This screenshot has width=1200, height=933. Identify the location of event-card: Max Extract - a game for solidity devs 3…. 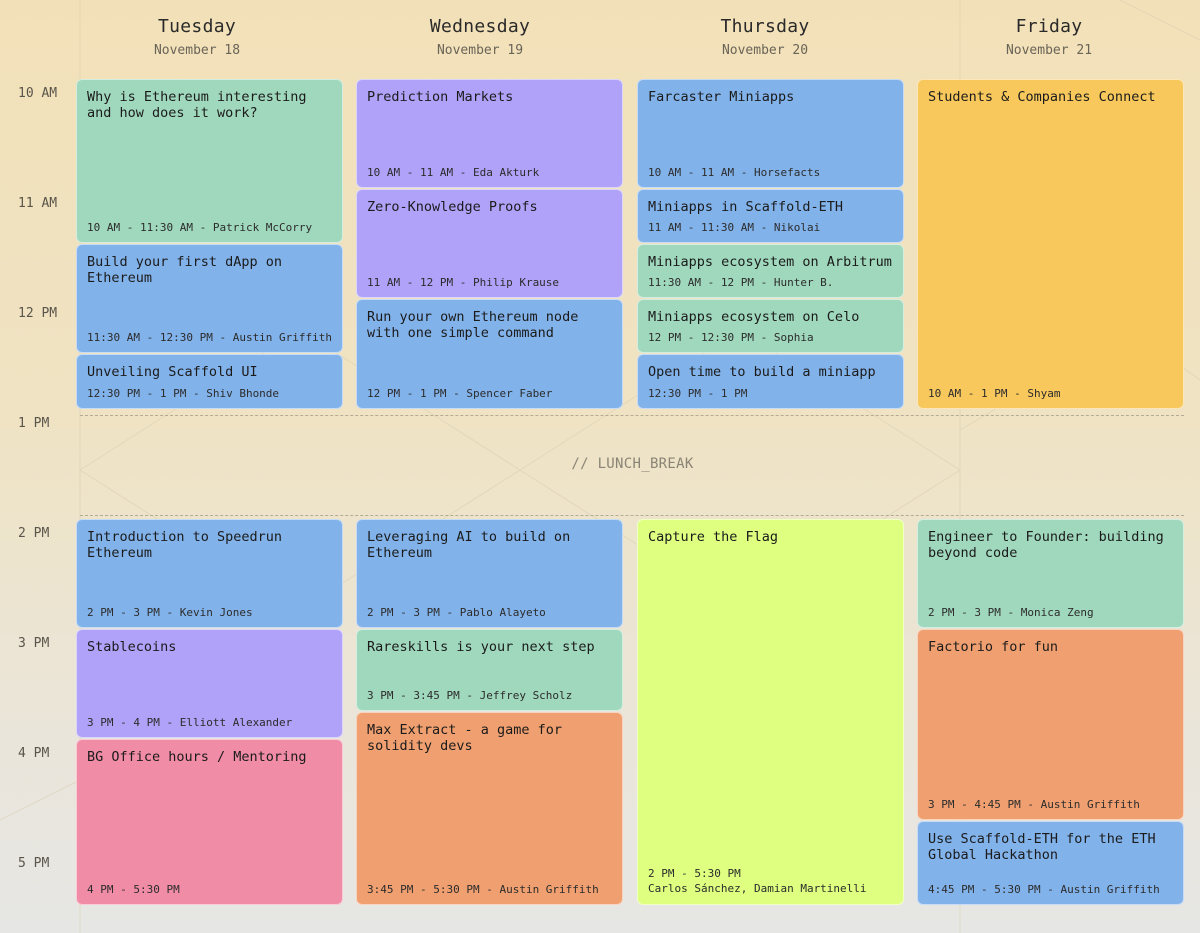
(489, 808).